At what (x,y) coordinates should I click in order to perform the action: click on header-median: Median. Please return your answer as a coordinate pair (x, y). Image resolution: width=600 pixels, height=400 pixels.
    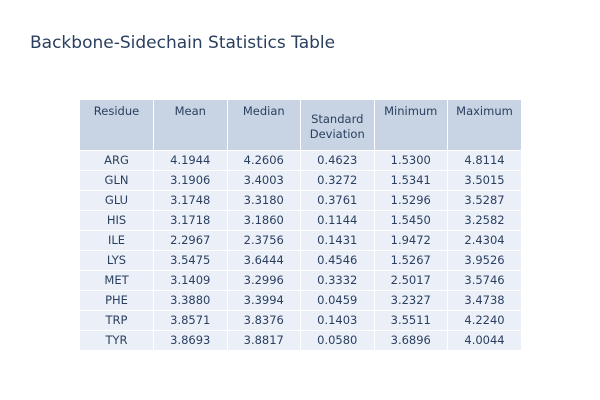
    Looking at the image, I should click on (264, 125).